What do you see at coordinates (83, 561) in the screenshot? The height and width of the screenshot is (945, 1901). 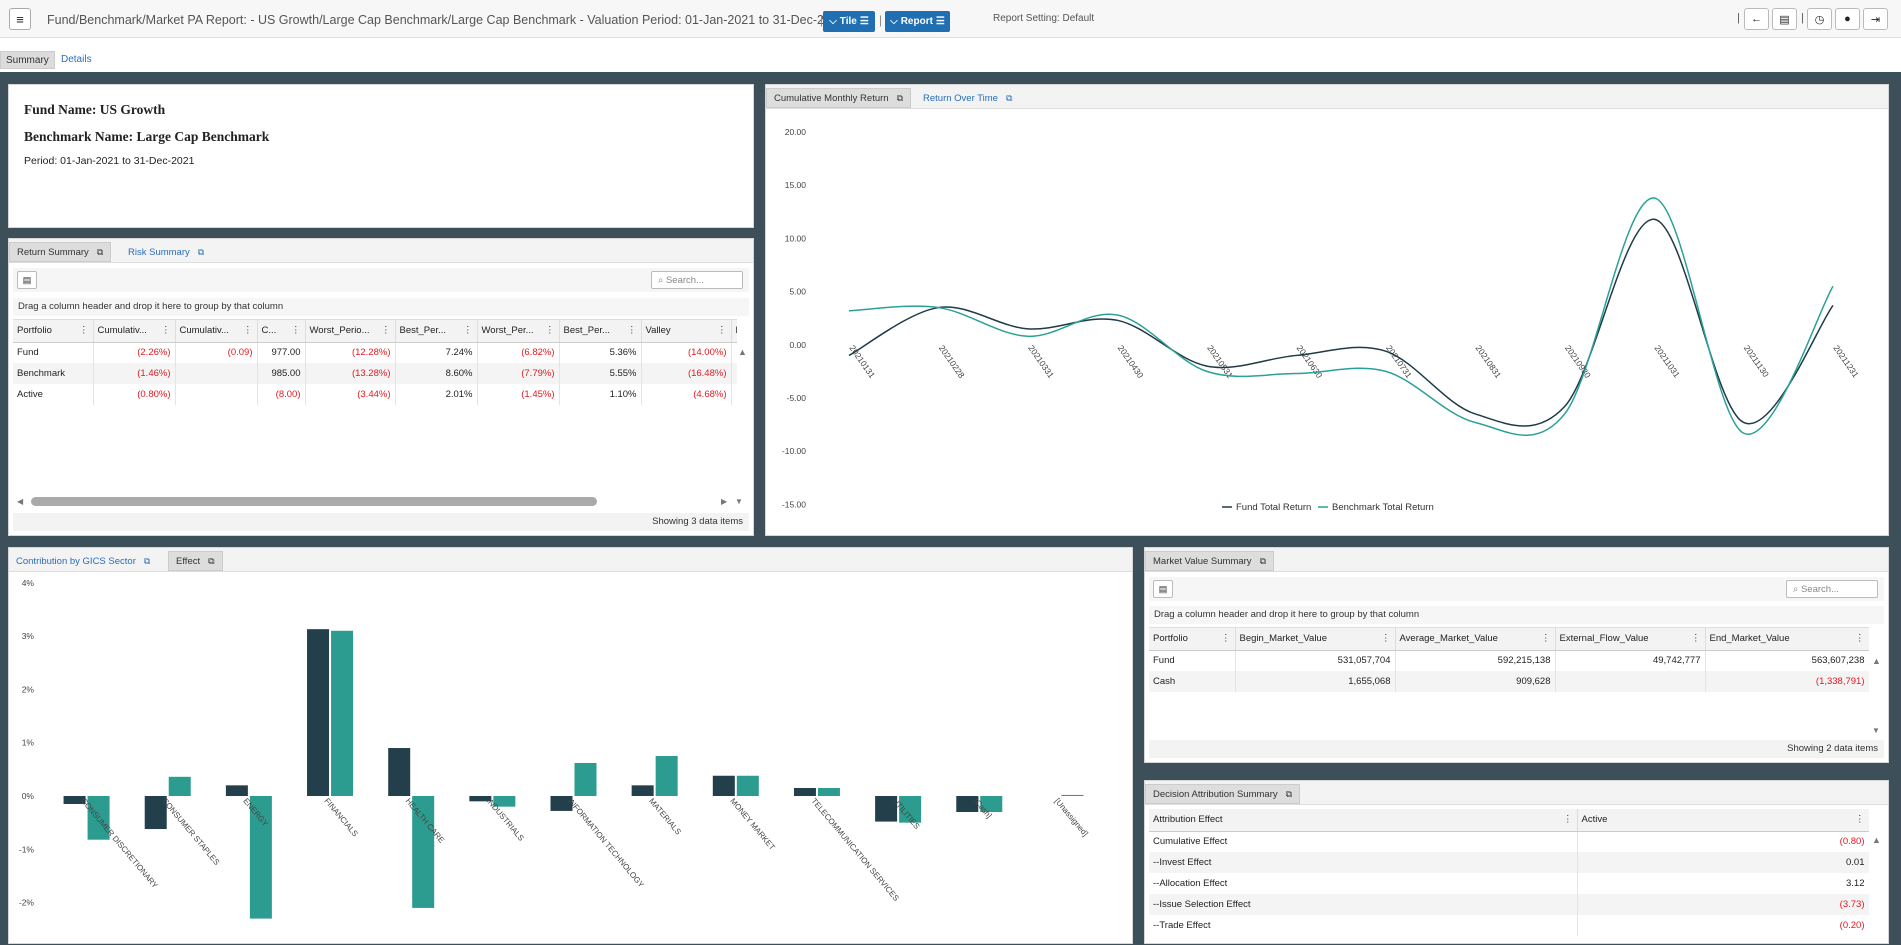 I see `tab-contribution-gics: Contribution by GICS Sector ⧉` at bounding box center [83, 561].